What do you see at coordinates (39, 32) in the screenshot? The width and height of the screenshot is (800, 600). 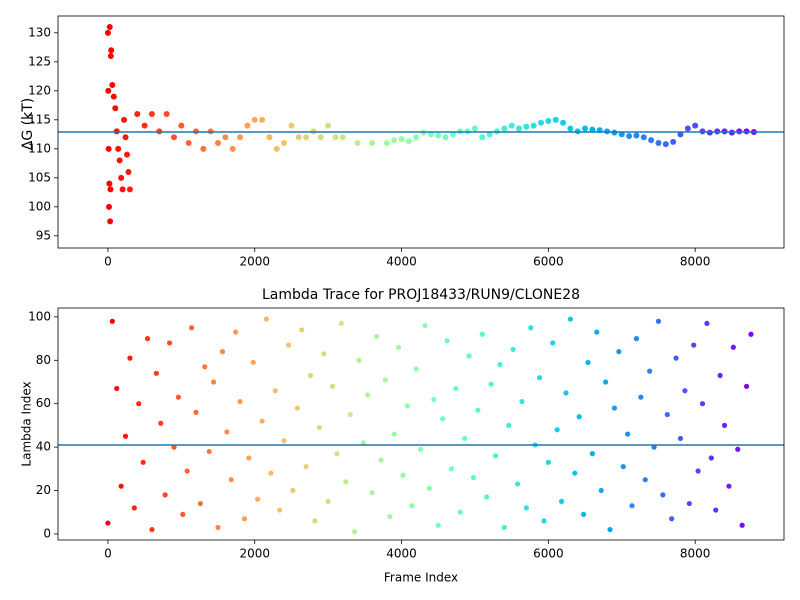 I see `y-tick-label: 130` at bounding box center [39, 32].